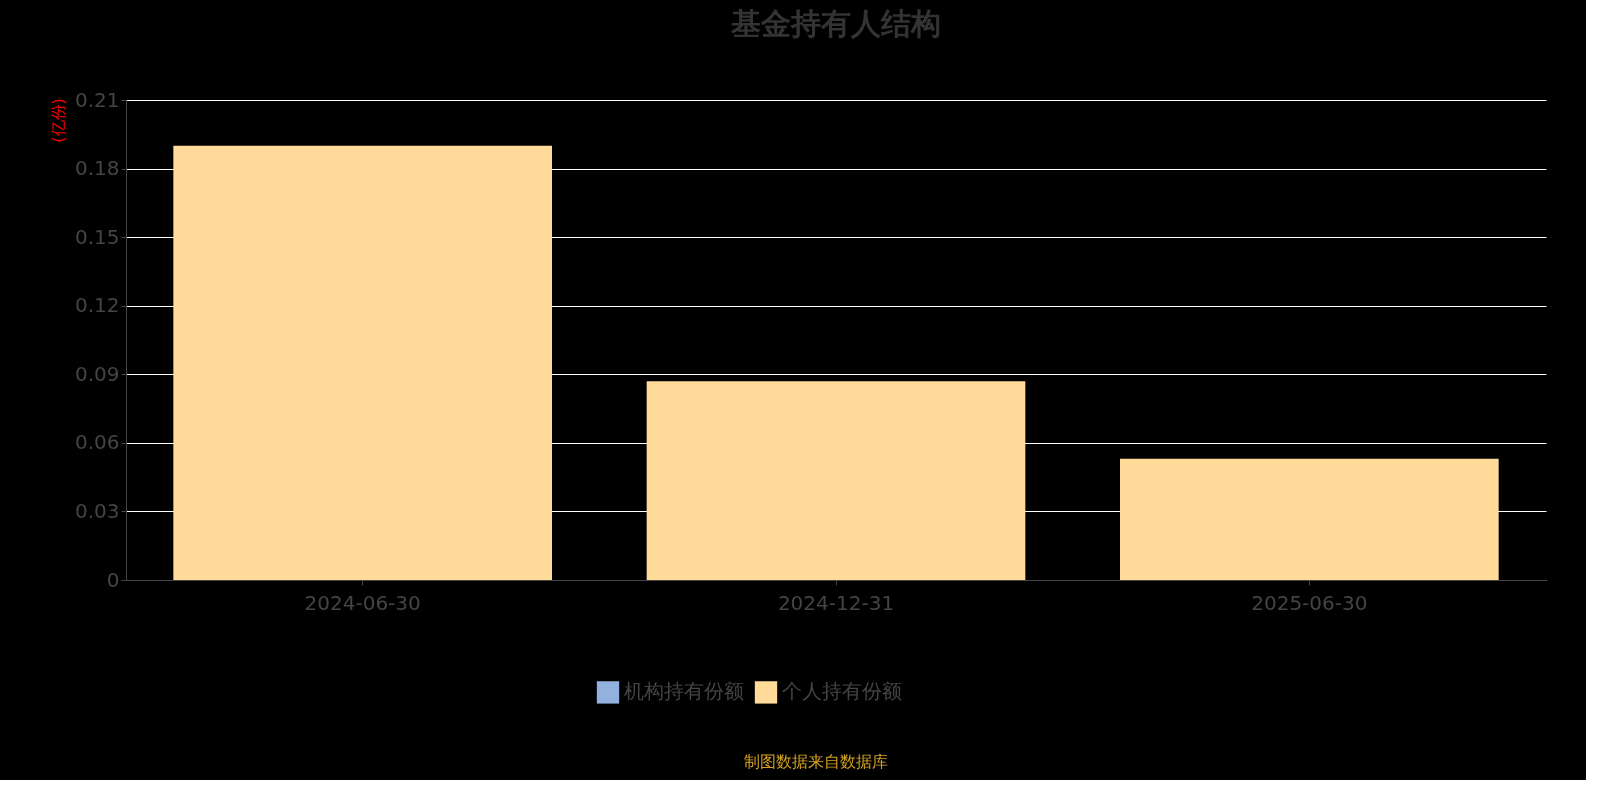  What do you see at coordinates (97, 510) in the screenshot?
I see `y-tick-label: 0.03` at bounding box center [97, 510].